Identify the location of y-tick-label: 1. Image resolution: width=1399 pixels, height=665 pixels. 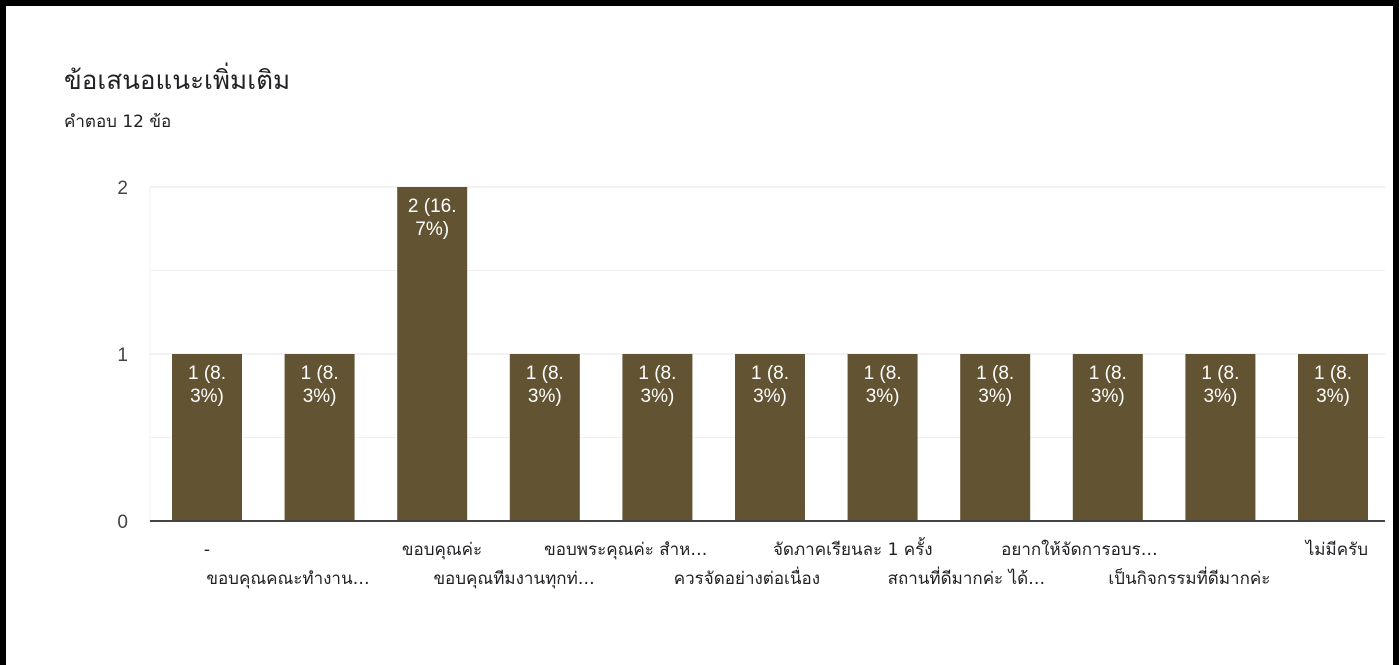
(122, 355).